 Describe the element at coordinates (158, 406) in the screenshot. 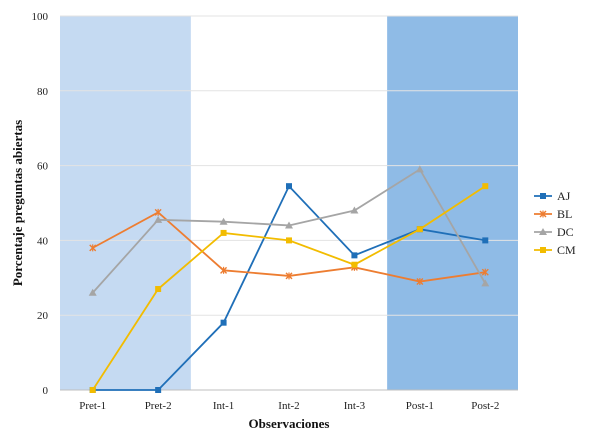

I see `x-tick-label-pret-2: Pret-2` at that location.